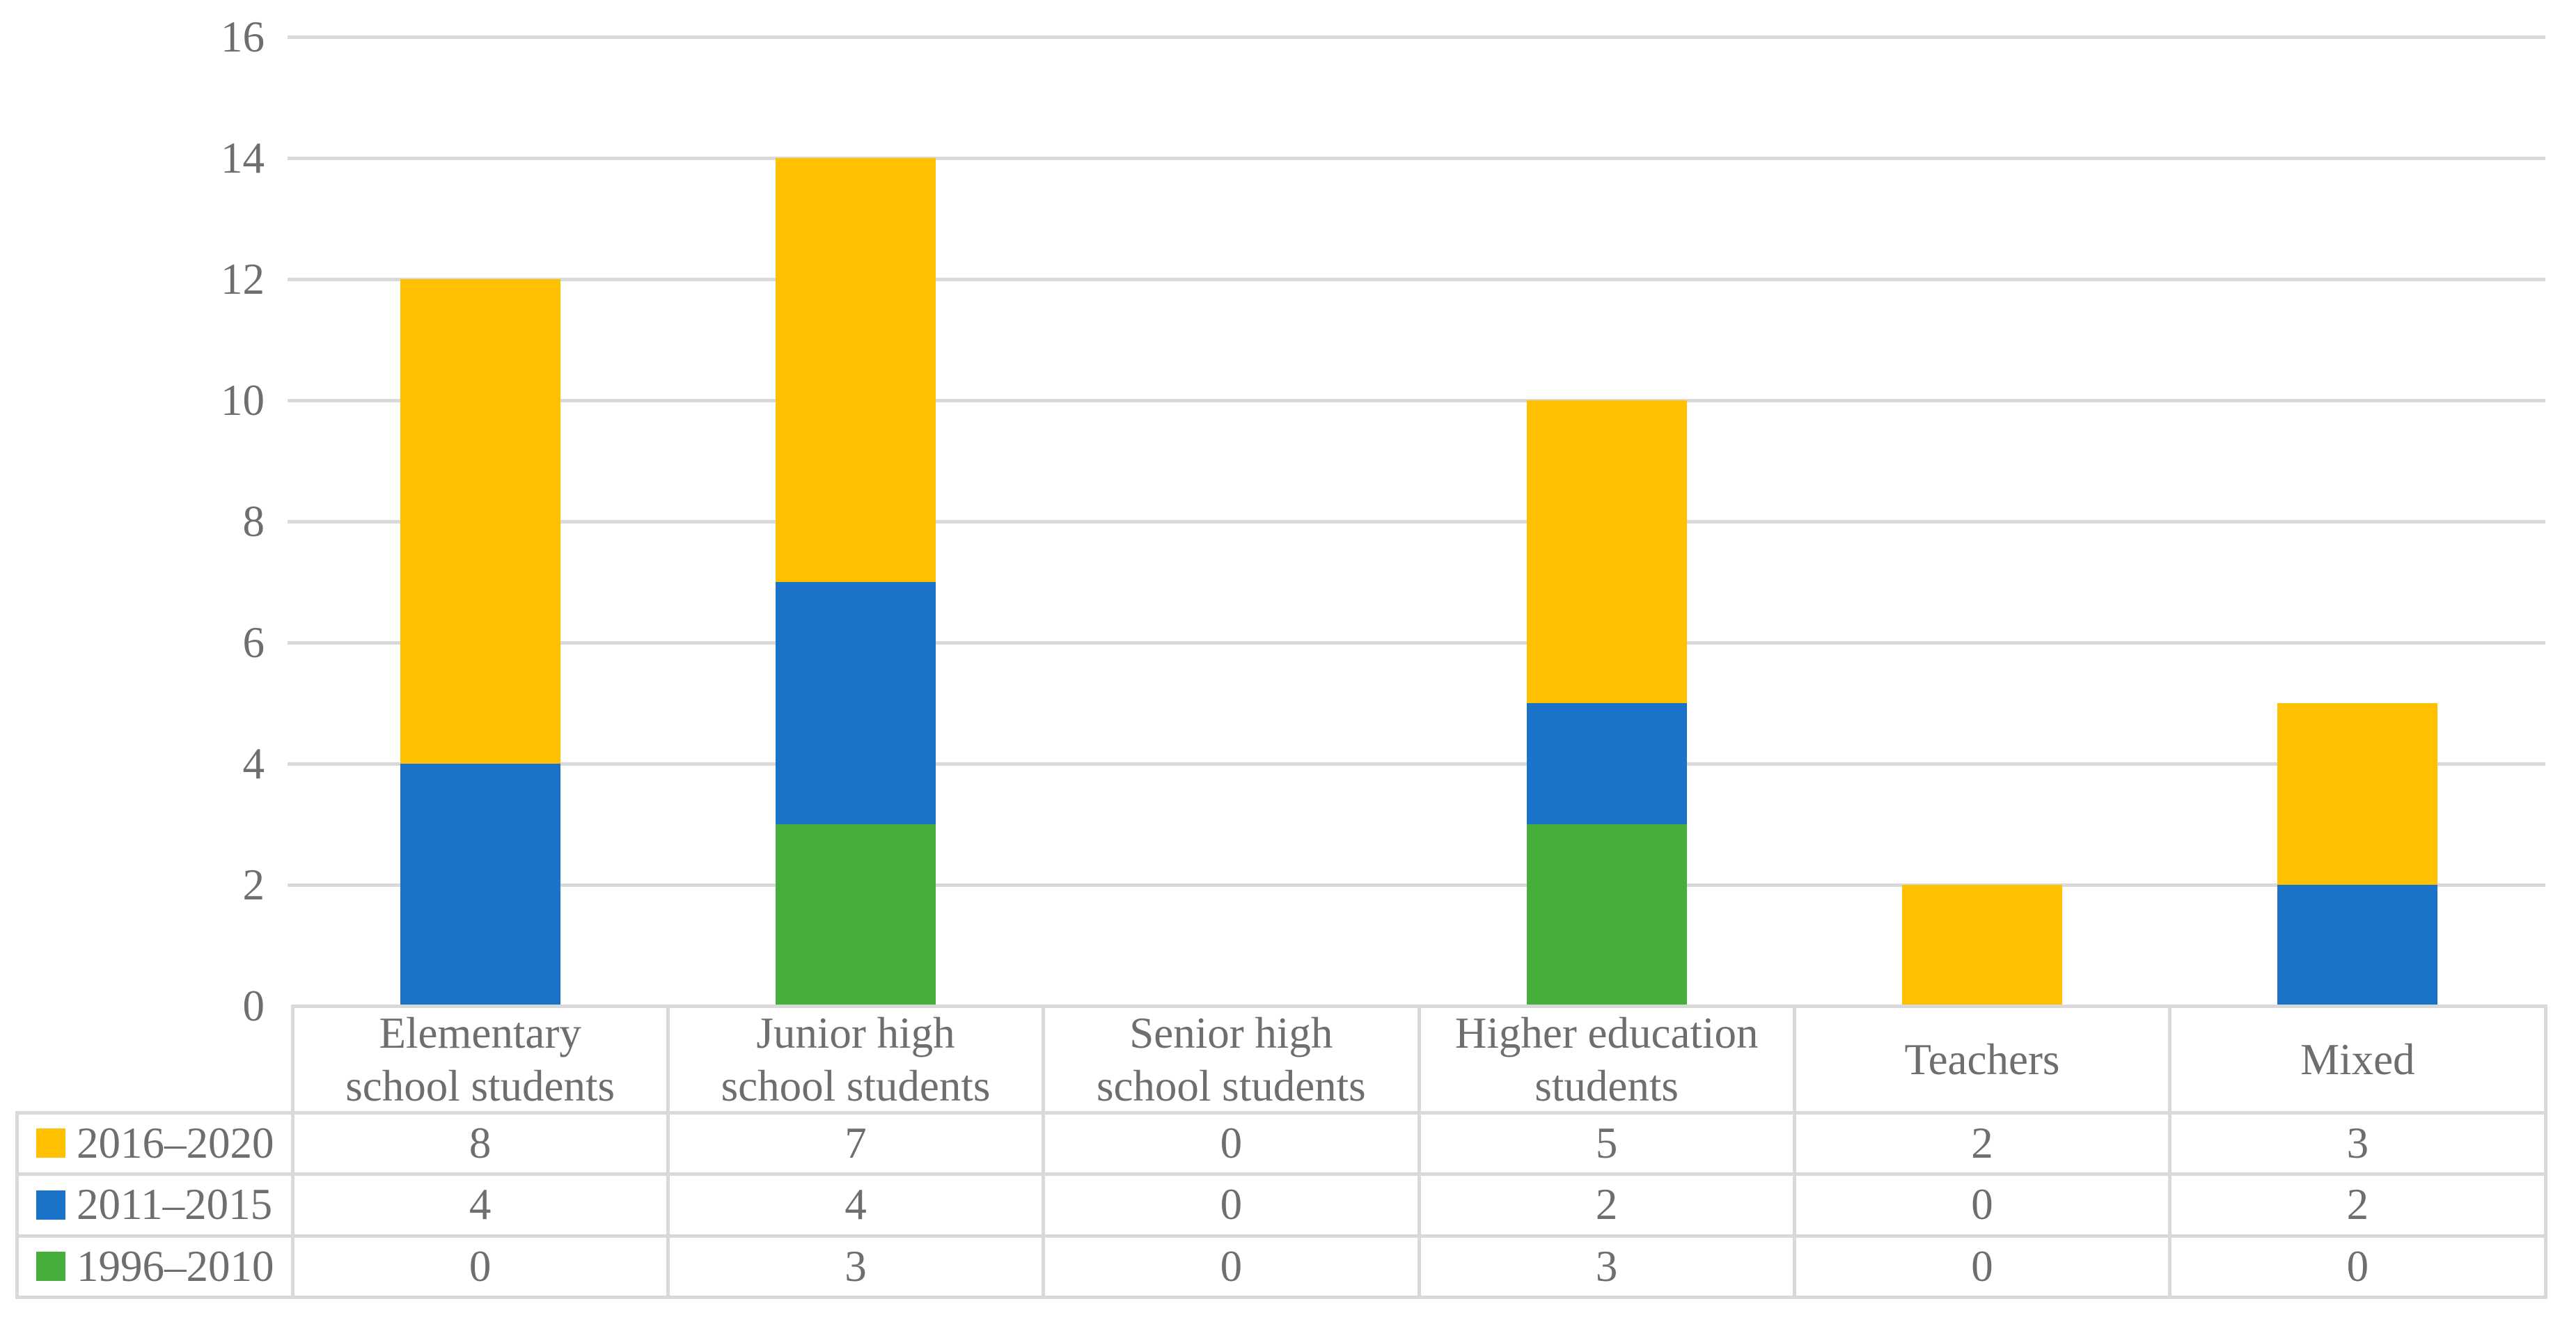 This screenshot has width=2576, height=1322. Describe the element at coordinates (480, 1032) in the screenshot. I see `category-header-line: Elementary` at that location.